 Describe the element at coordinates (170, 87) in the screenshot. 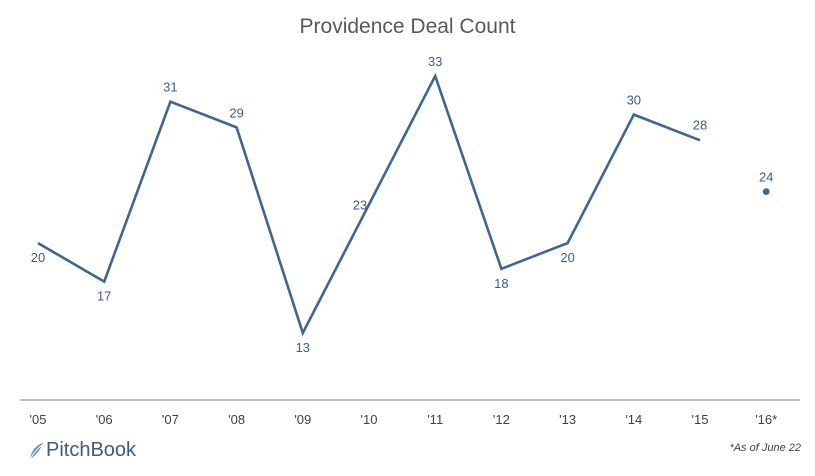

I see `data-label: 31` at that location.